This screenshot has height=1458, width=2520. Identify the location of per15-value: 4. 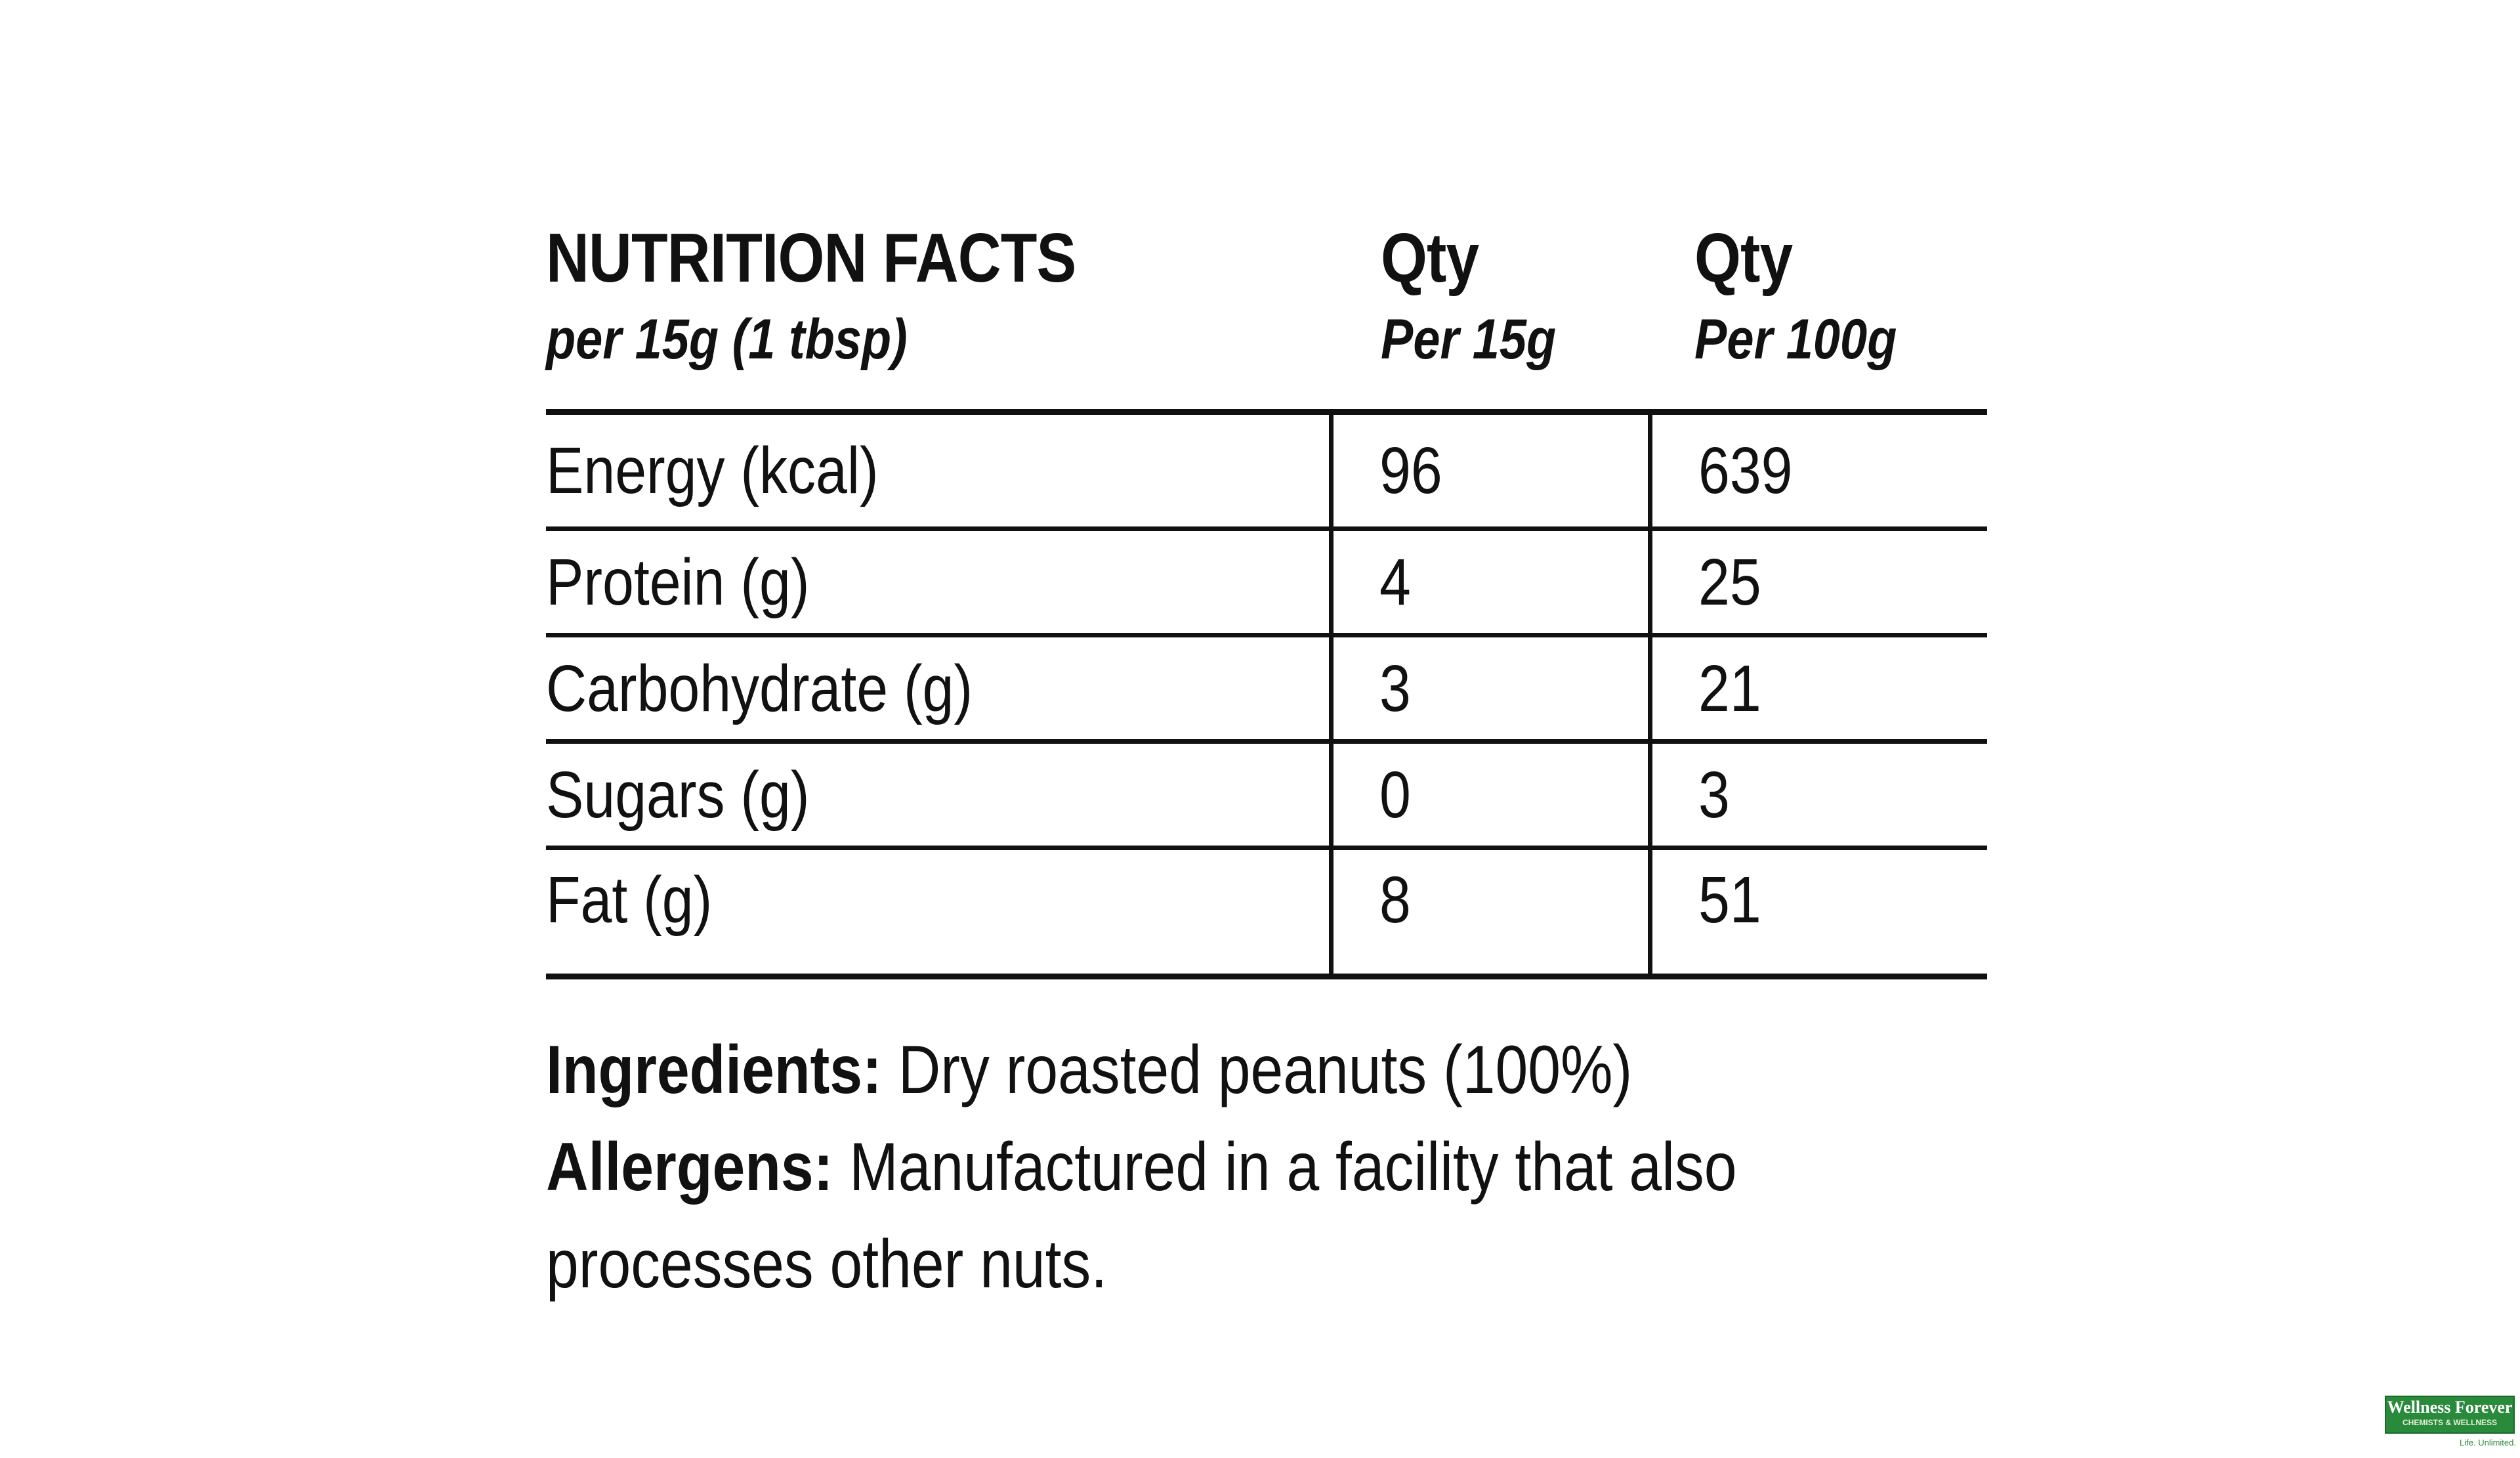
(1489, 580).